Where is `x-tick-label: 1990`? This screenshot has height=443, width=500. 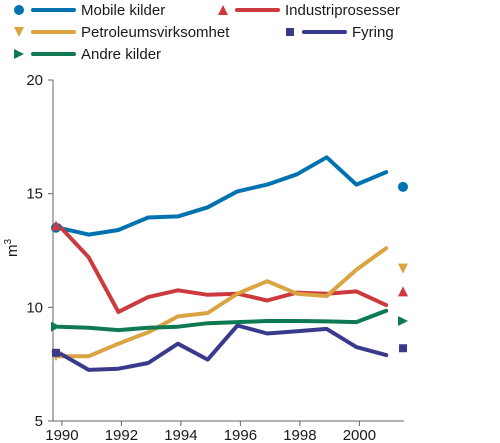 x-tick-label: 1990 is located at coordinates (61, 435).